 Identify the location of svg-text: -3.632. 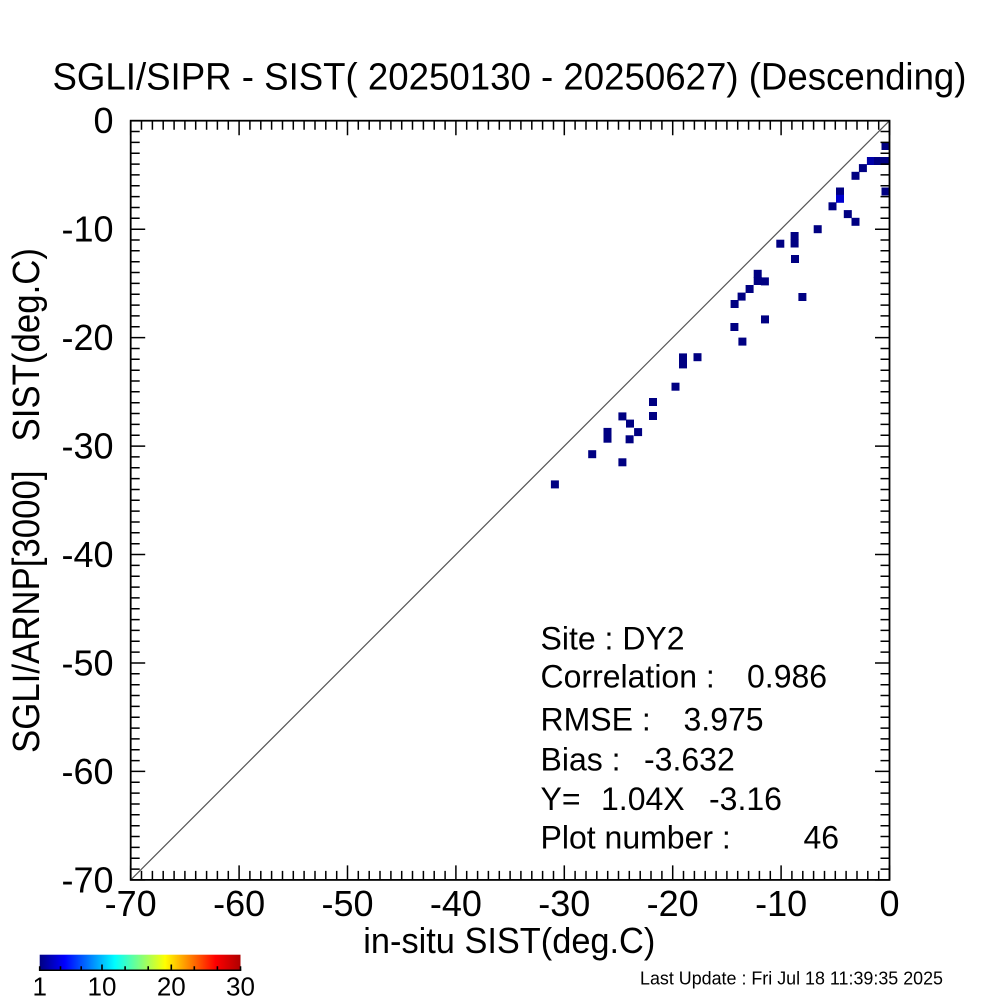
(689, 760).